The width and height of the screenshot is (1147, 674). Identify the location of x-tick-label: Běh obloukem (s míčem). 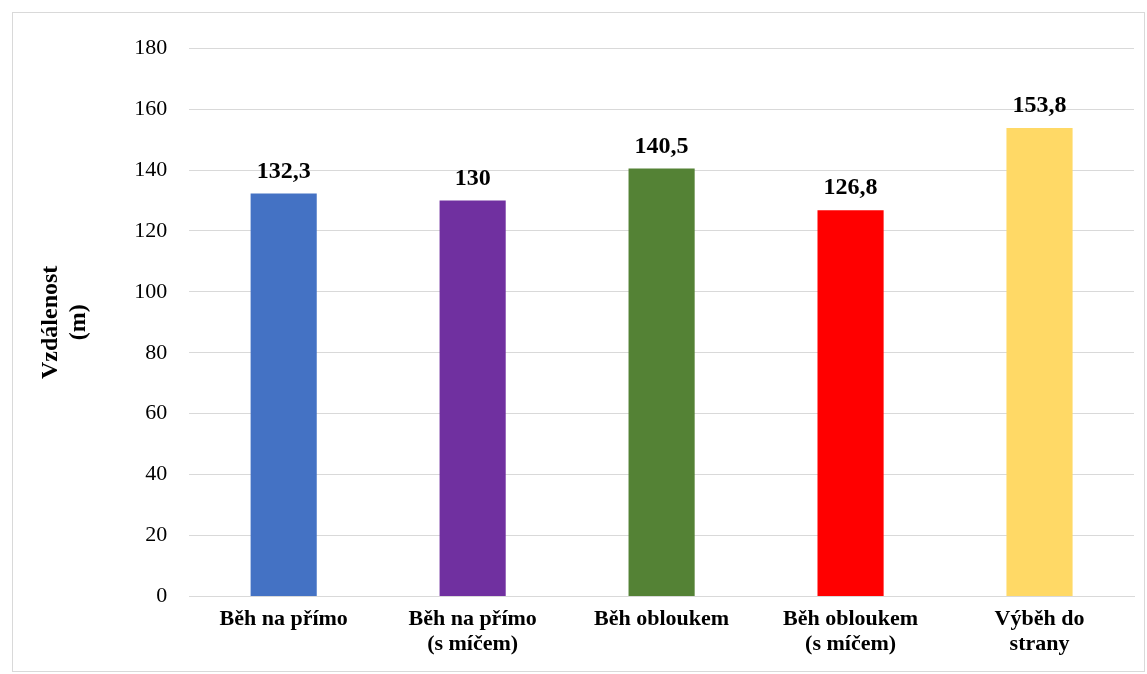
(851, 630).